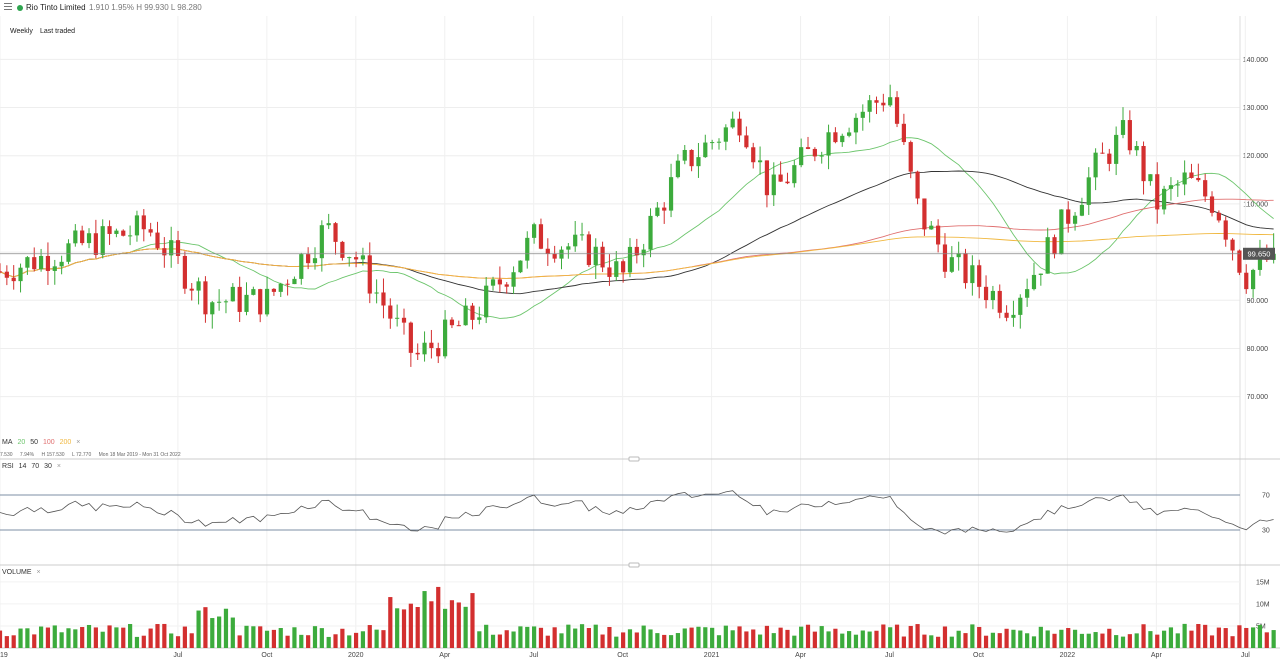 The image size is (1280, 661). What do you see at coordinates (637, 512) in the screenshot?
I see `rsi-line` at bounding box center [637, 512].